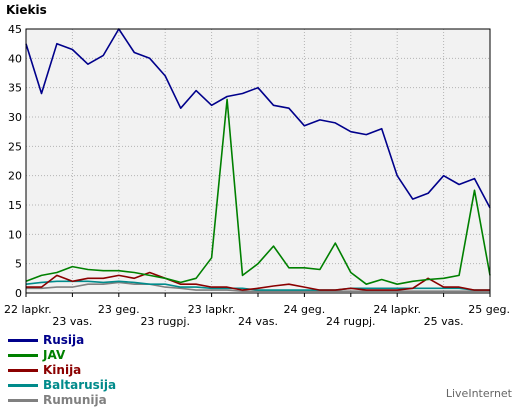  Describe the element at coordinates (351, 321) in the screenshot. I see `x-tick-label: 24 rugpj.` at that location.